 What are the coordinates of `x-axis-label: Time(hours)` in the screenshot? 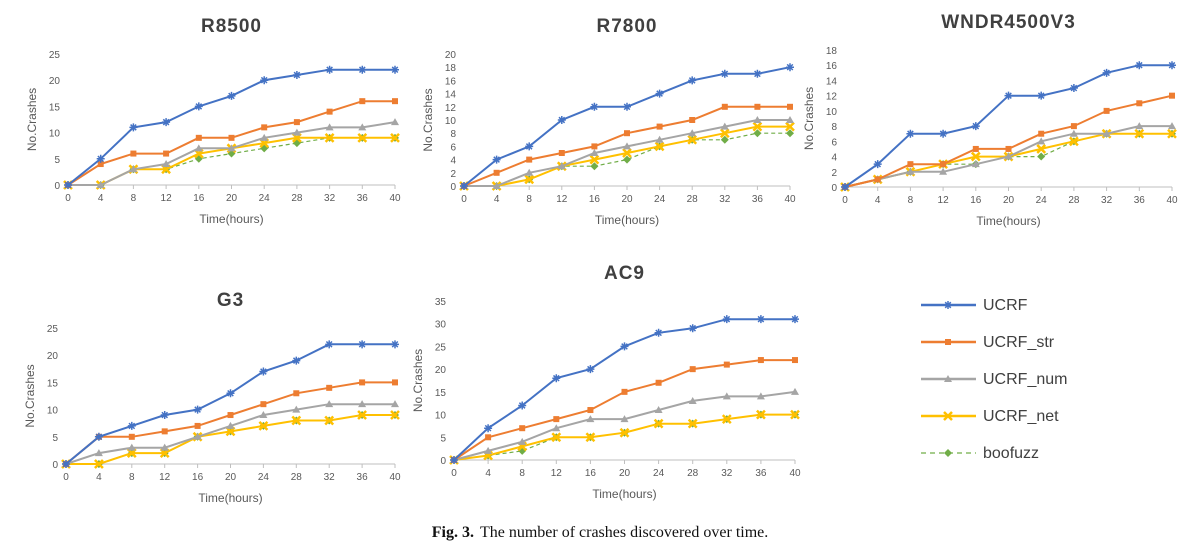 It's located at (624, 494).